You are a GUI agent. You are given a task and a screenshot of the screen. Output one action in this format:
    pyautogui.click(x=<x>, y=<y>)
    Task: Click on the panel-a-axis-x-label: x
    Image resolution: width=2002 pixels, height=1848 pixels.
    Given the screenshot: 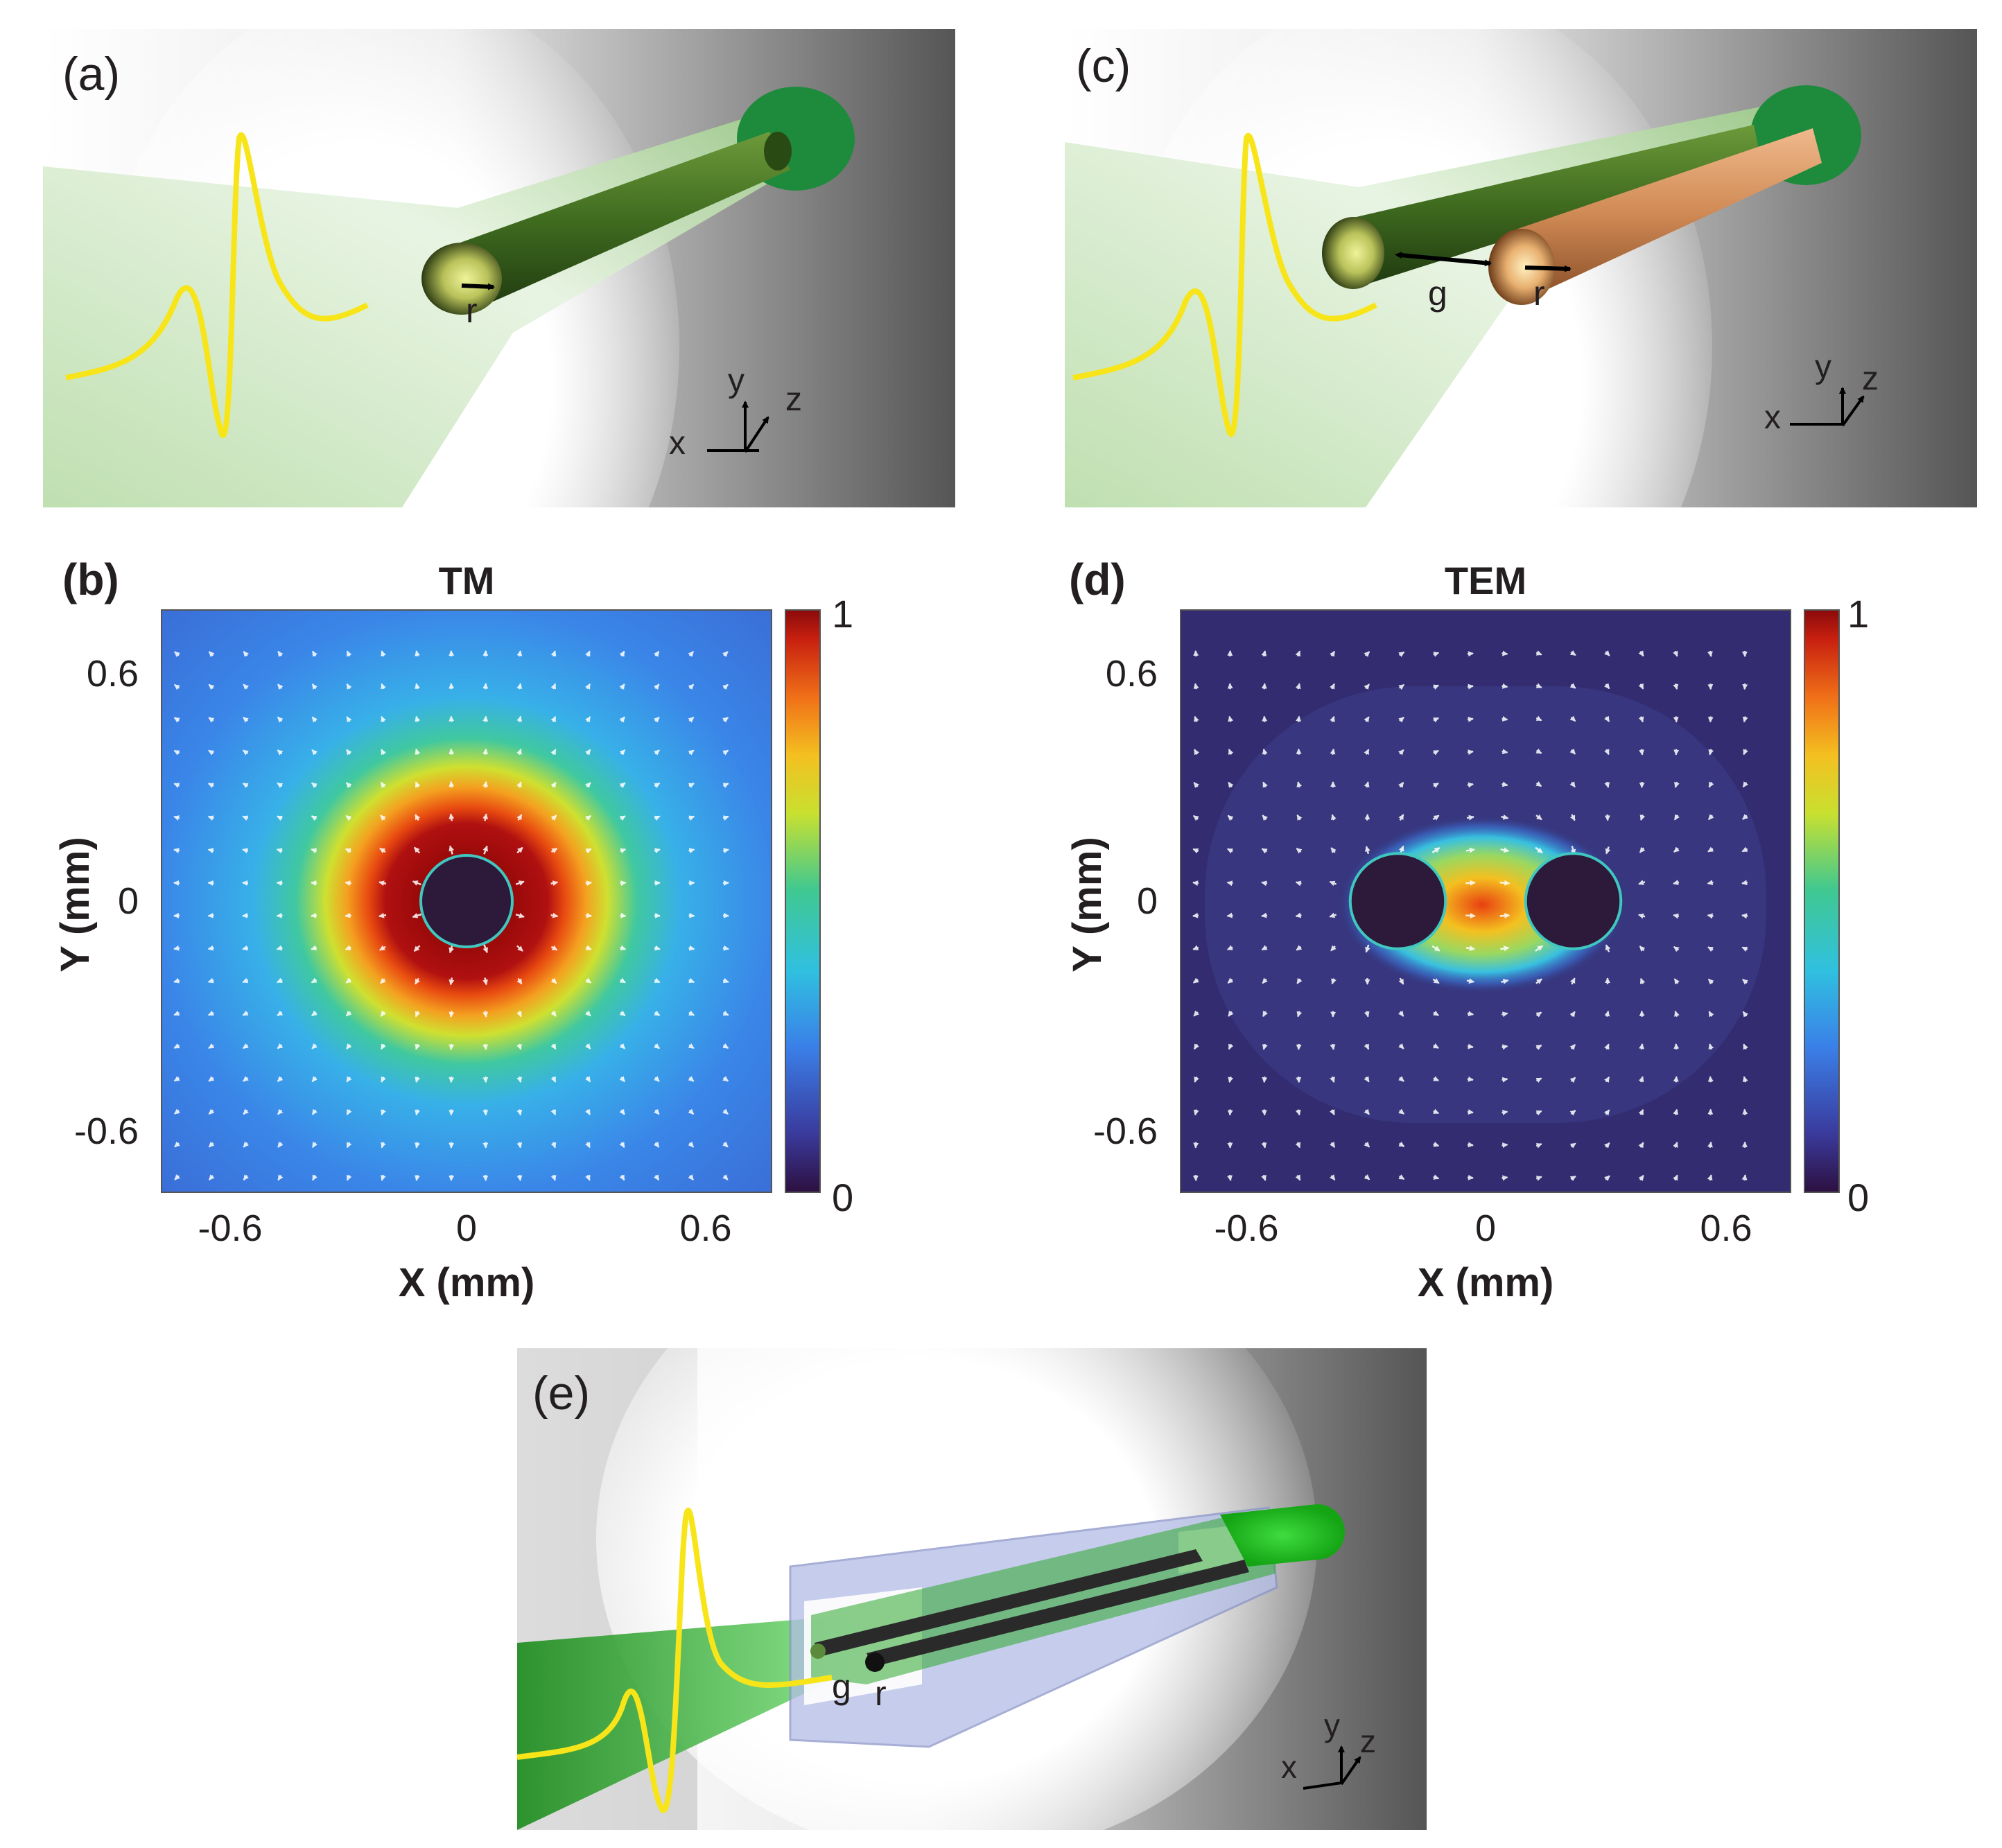 What is the action you would take?
    pyautogui.click(x=677, y=444)
    